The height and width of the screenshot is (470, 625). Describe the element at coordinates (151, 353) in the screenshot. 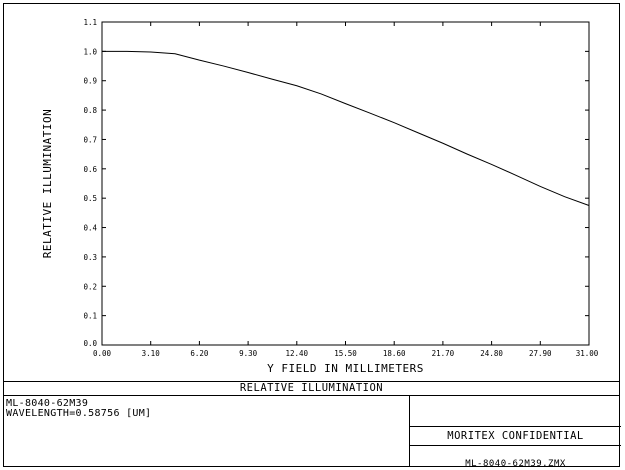

I see `x-tick-label: 3.10` at that location.